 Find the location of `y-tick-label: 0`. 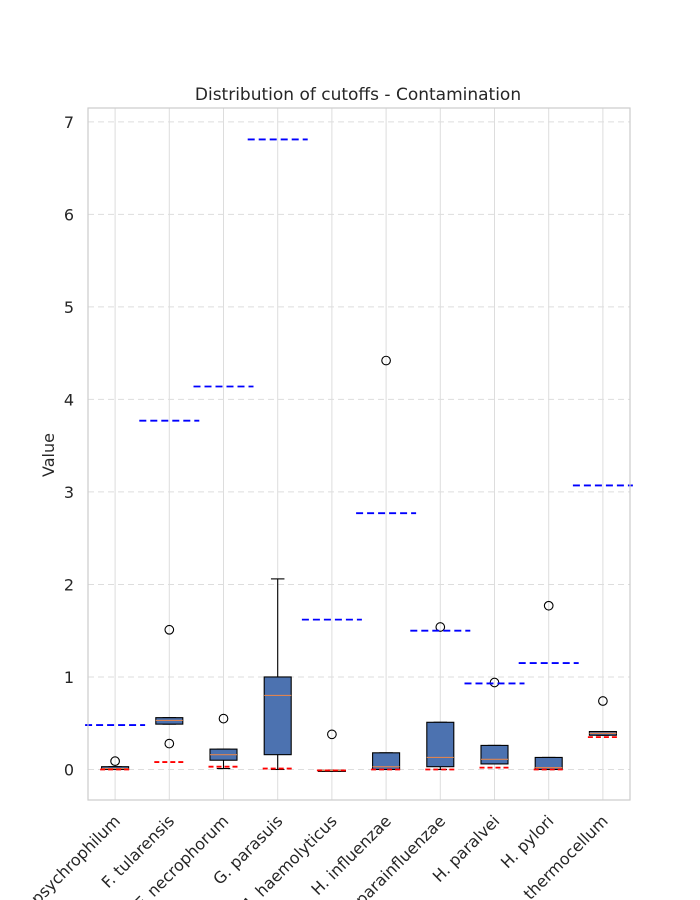

y-tick-label: 0 is located at coordinates (69, 769).